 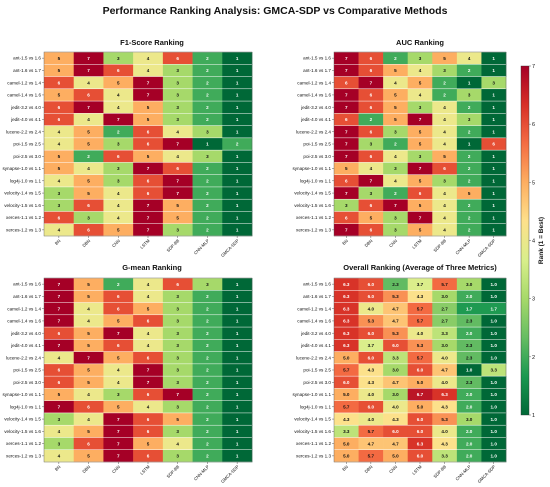 I want to click on cell-value: 4.3, so click(x=371, y=370).